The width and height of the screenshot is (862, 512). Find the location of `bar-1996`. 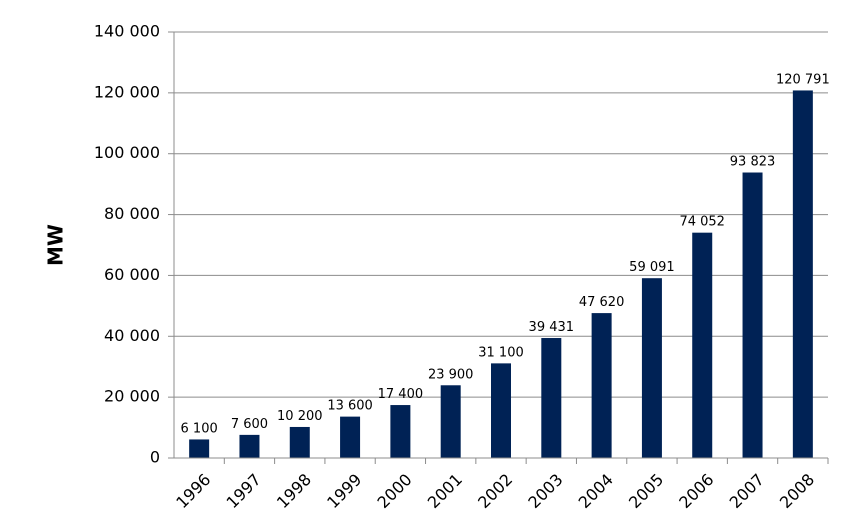

bar-1996 is located at coordinates (199, 448).